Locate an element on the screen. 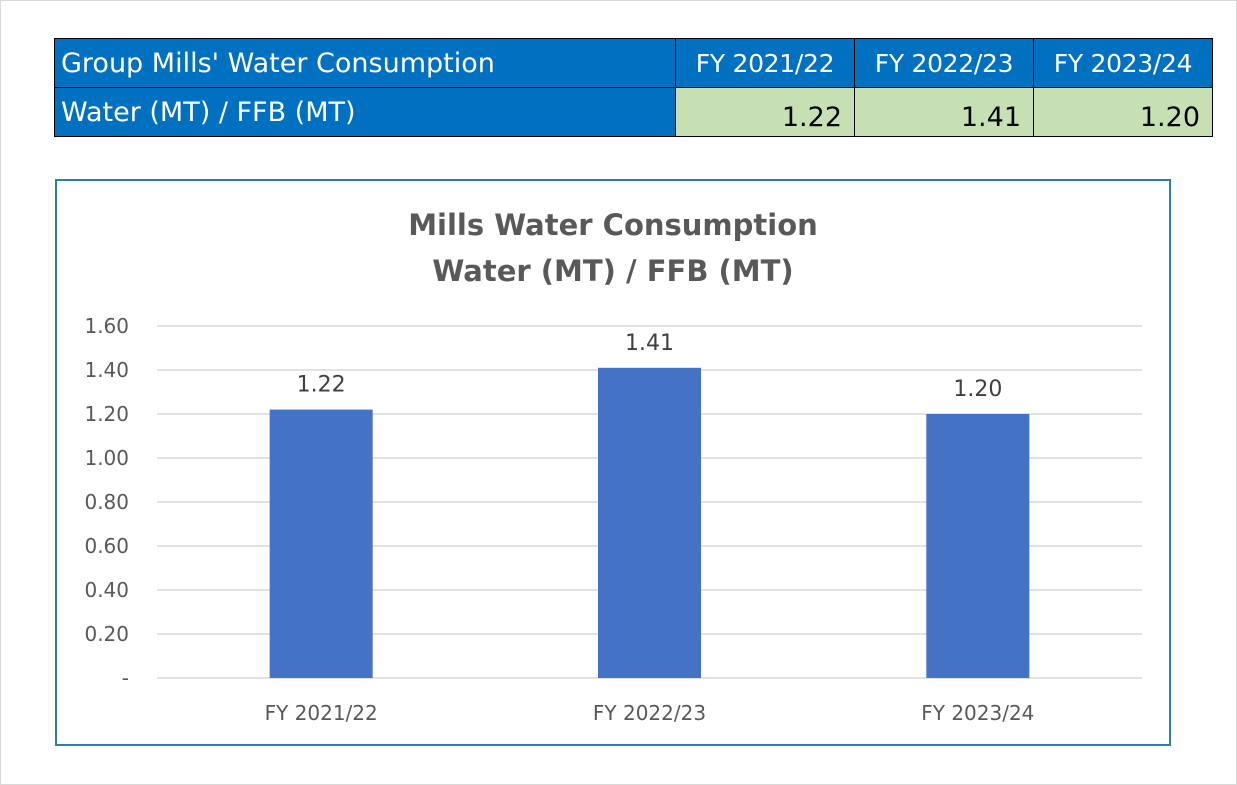  data-label: 1.20 is located at coordinates (977, 389).